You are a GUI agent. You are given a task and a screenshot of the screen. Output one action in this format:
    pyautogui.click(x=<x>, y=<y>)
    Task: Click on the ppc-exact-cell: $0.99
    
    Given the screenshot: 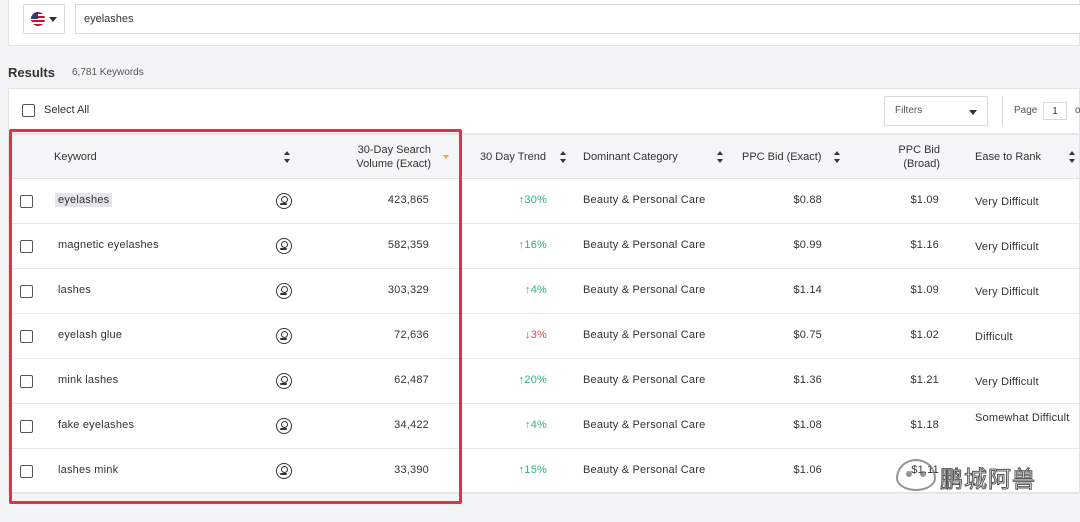 What is the action you would take?
    pyautogui.click(x=807, y=245)
    